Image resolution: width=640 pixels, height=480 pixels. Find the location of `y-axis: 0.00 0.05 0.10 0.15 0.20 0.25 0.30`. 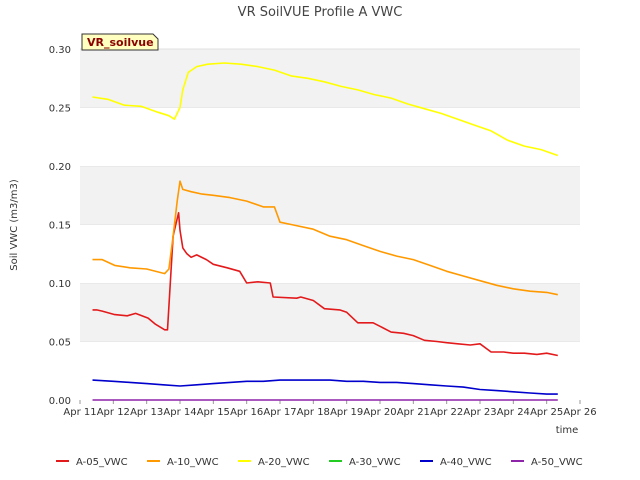

y-axis: 0.00 0.05 0.10 0.15 0.20 0.25 0.30 is located at coordinates (60, 226).